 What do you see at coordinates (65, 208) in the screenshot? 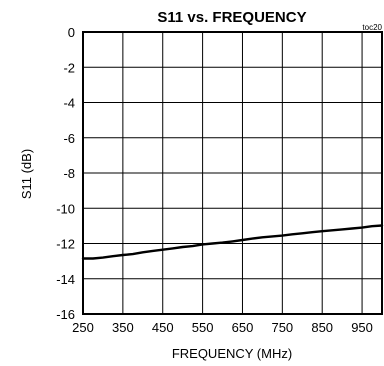
I see `y-tick-label: -10` at bounding box center [65, 208].